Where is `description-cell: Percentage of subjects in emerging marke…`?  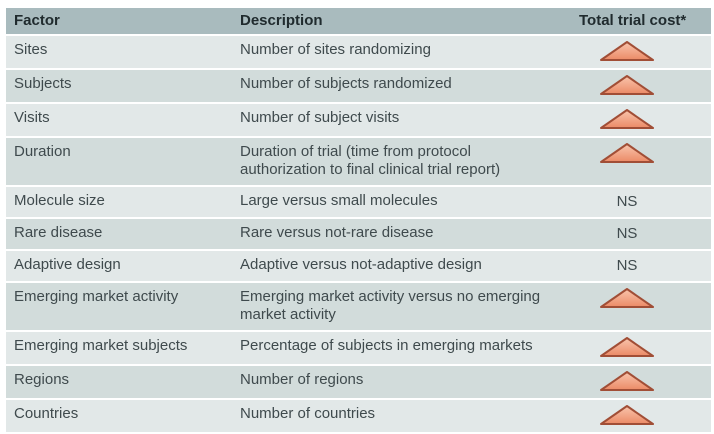 description-cell: Percentage of subjects in emerging marke… is located at coordinates (398, 348).